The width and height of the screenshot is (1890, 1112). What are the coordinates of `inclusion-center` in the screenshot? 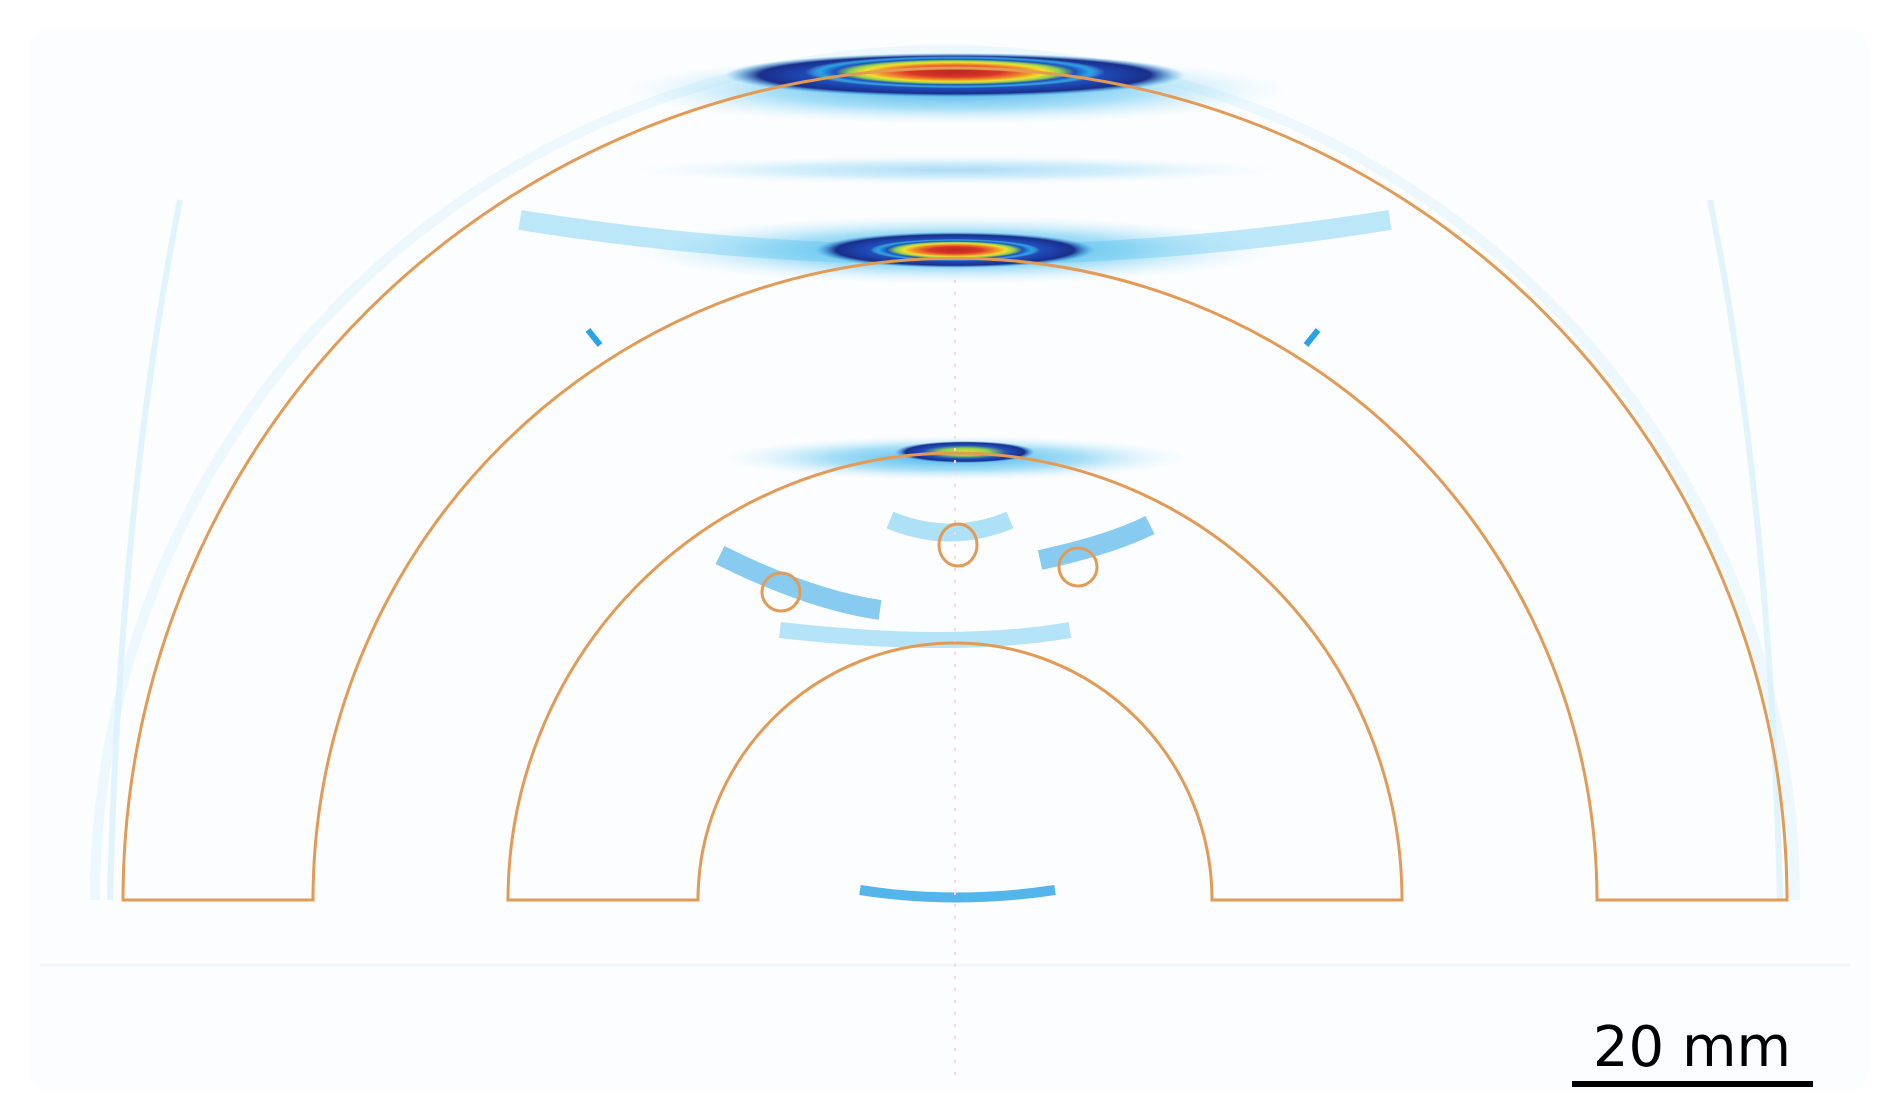 It's located at (958, 545).